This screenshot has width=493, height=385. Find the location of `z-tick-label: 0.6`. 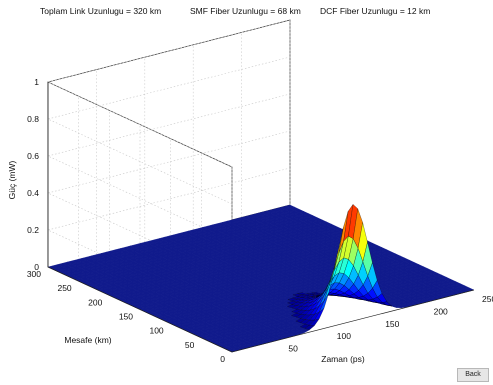

z-tick-label: 0.6 is located at coordinates (33, 156).